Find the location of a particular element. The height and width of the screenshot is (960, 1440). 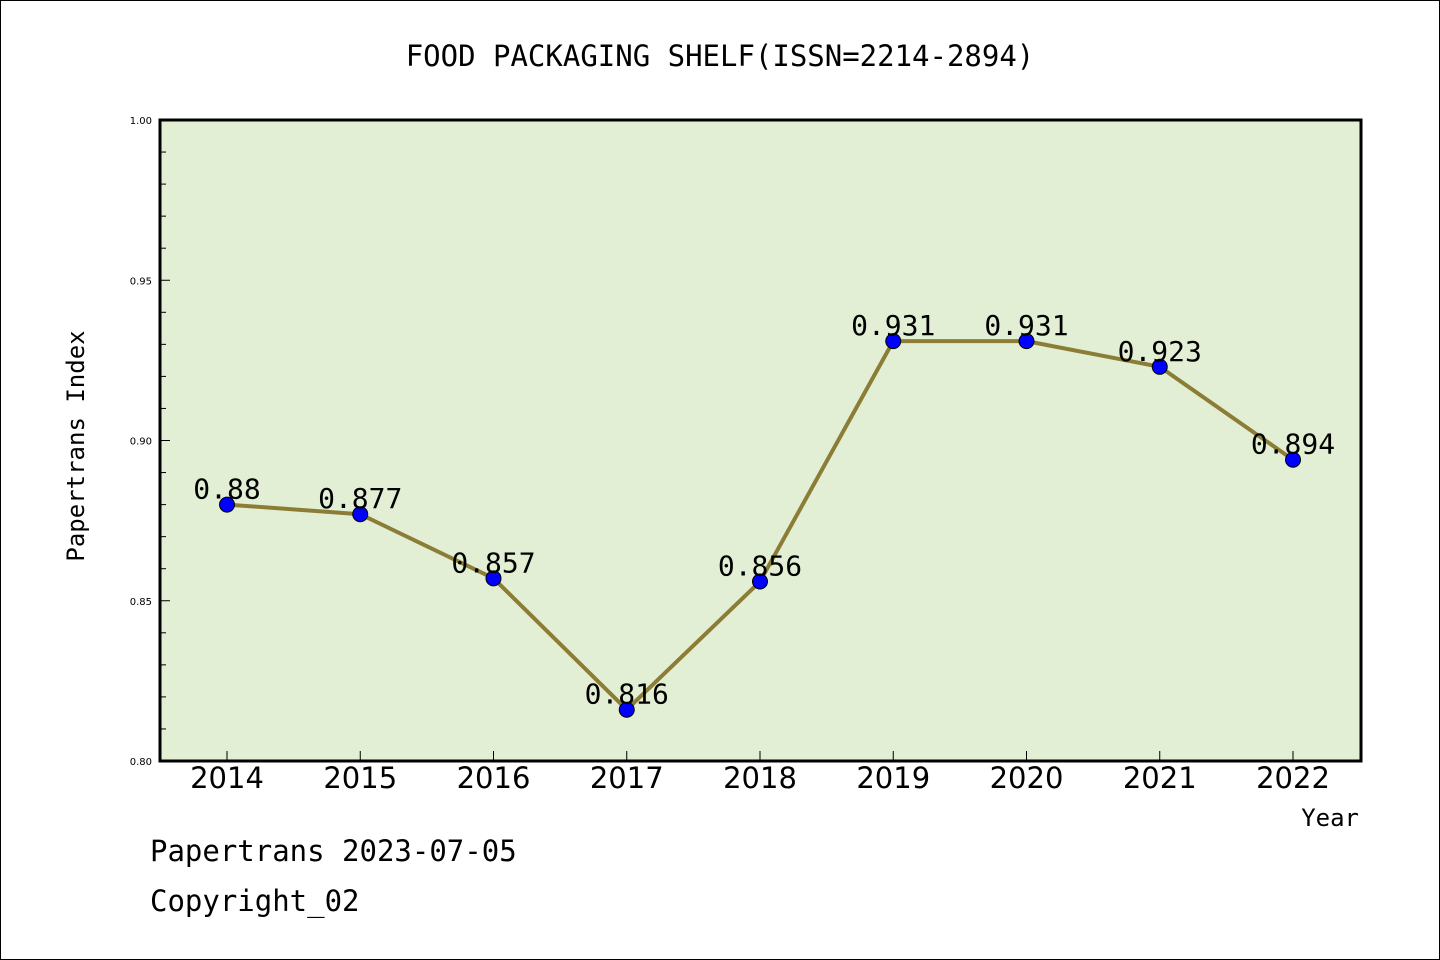

y-tick-label: 0.95 is located at coordinates (141, 281).